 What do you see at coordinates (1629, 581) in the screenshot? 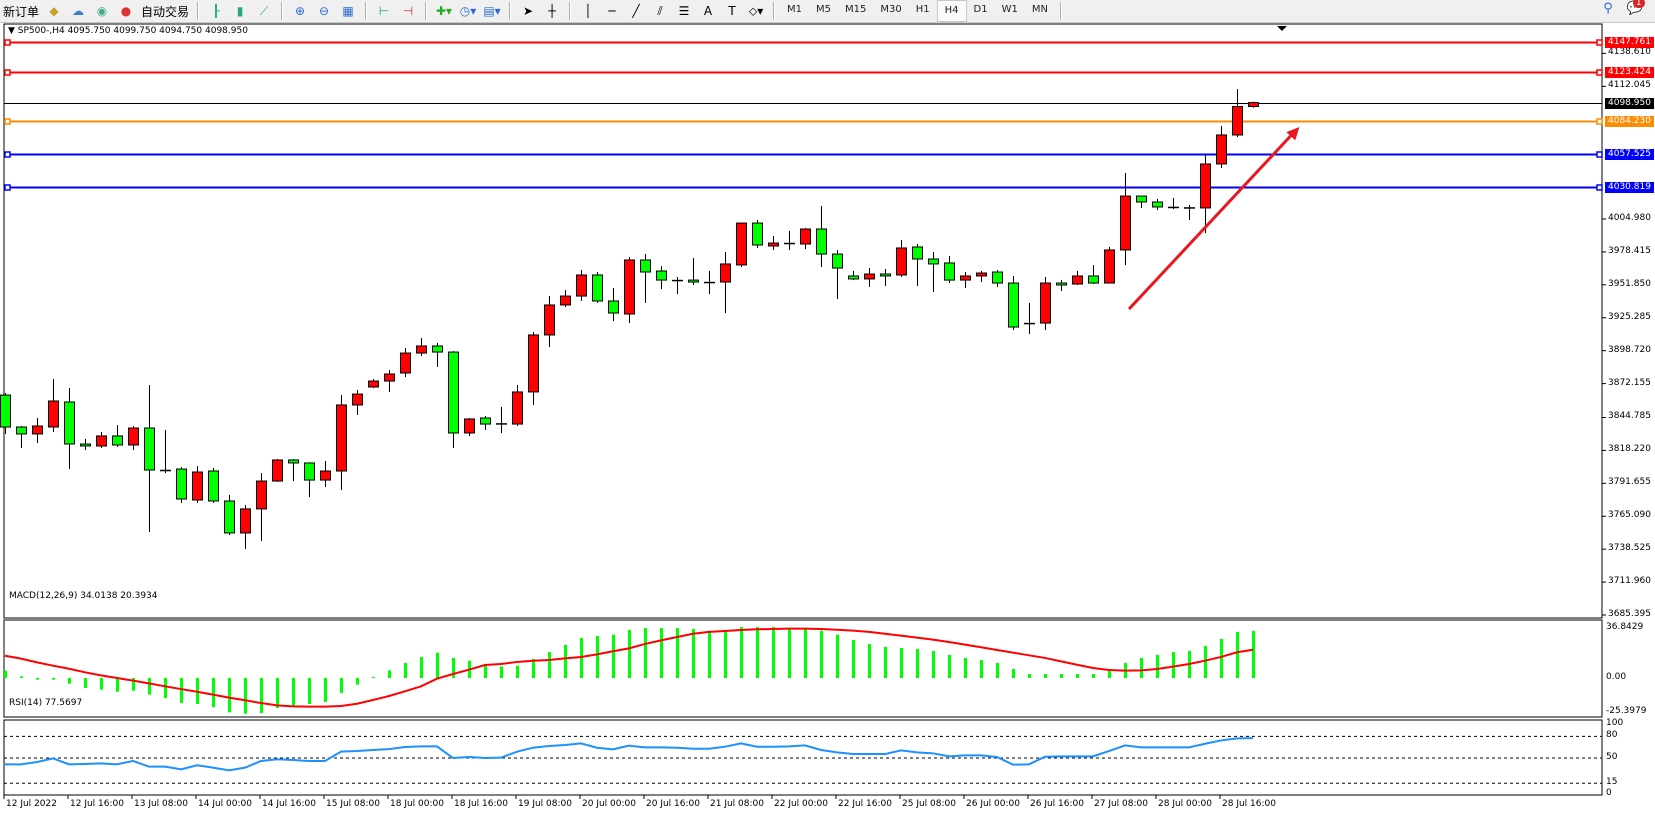
I see `price-tick-label: 3711.960` at bounding box center [1629, 581].